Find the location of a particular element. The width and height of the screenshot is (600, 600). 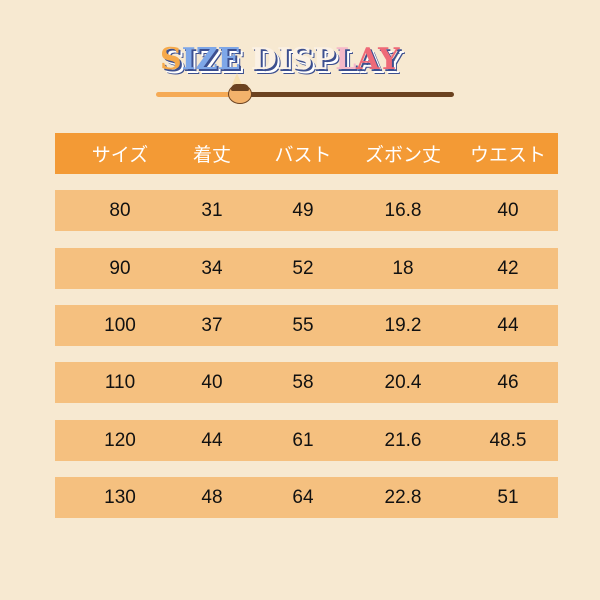

table-cell: 110 is located at coordinates (120, 382).